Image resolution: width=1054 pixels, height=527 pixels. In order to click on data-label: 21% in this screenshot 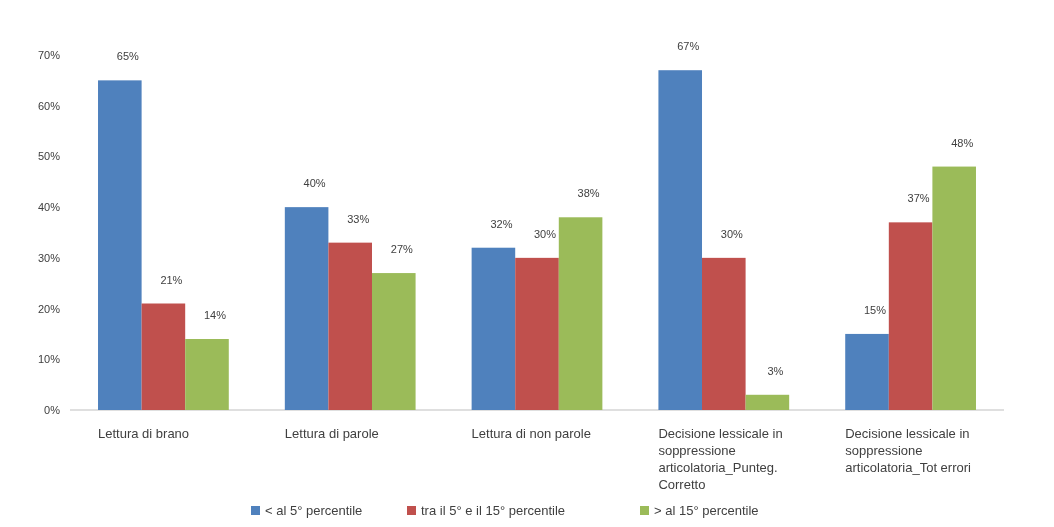, I will do `click(171, 279)`.